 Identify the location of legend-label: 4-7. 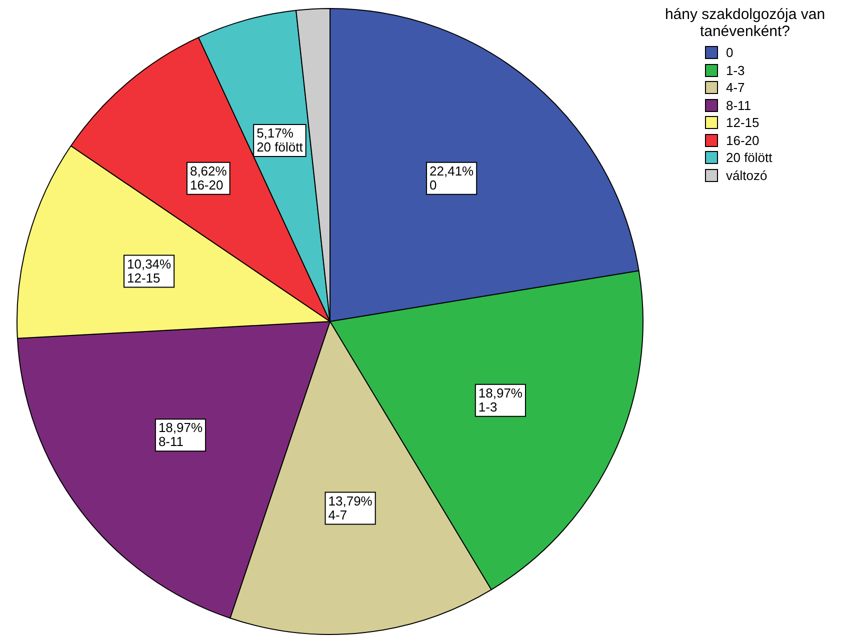
(735, 88).